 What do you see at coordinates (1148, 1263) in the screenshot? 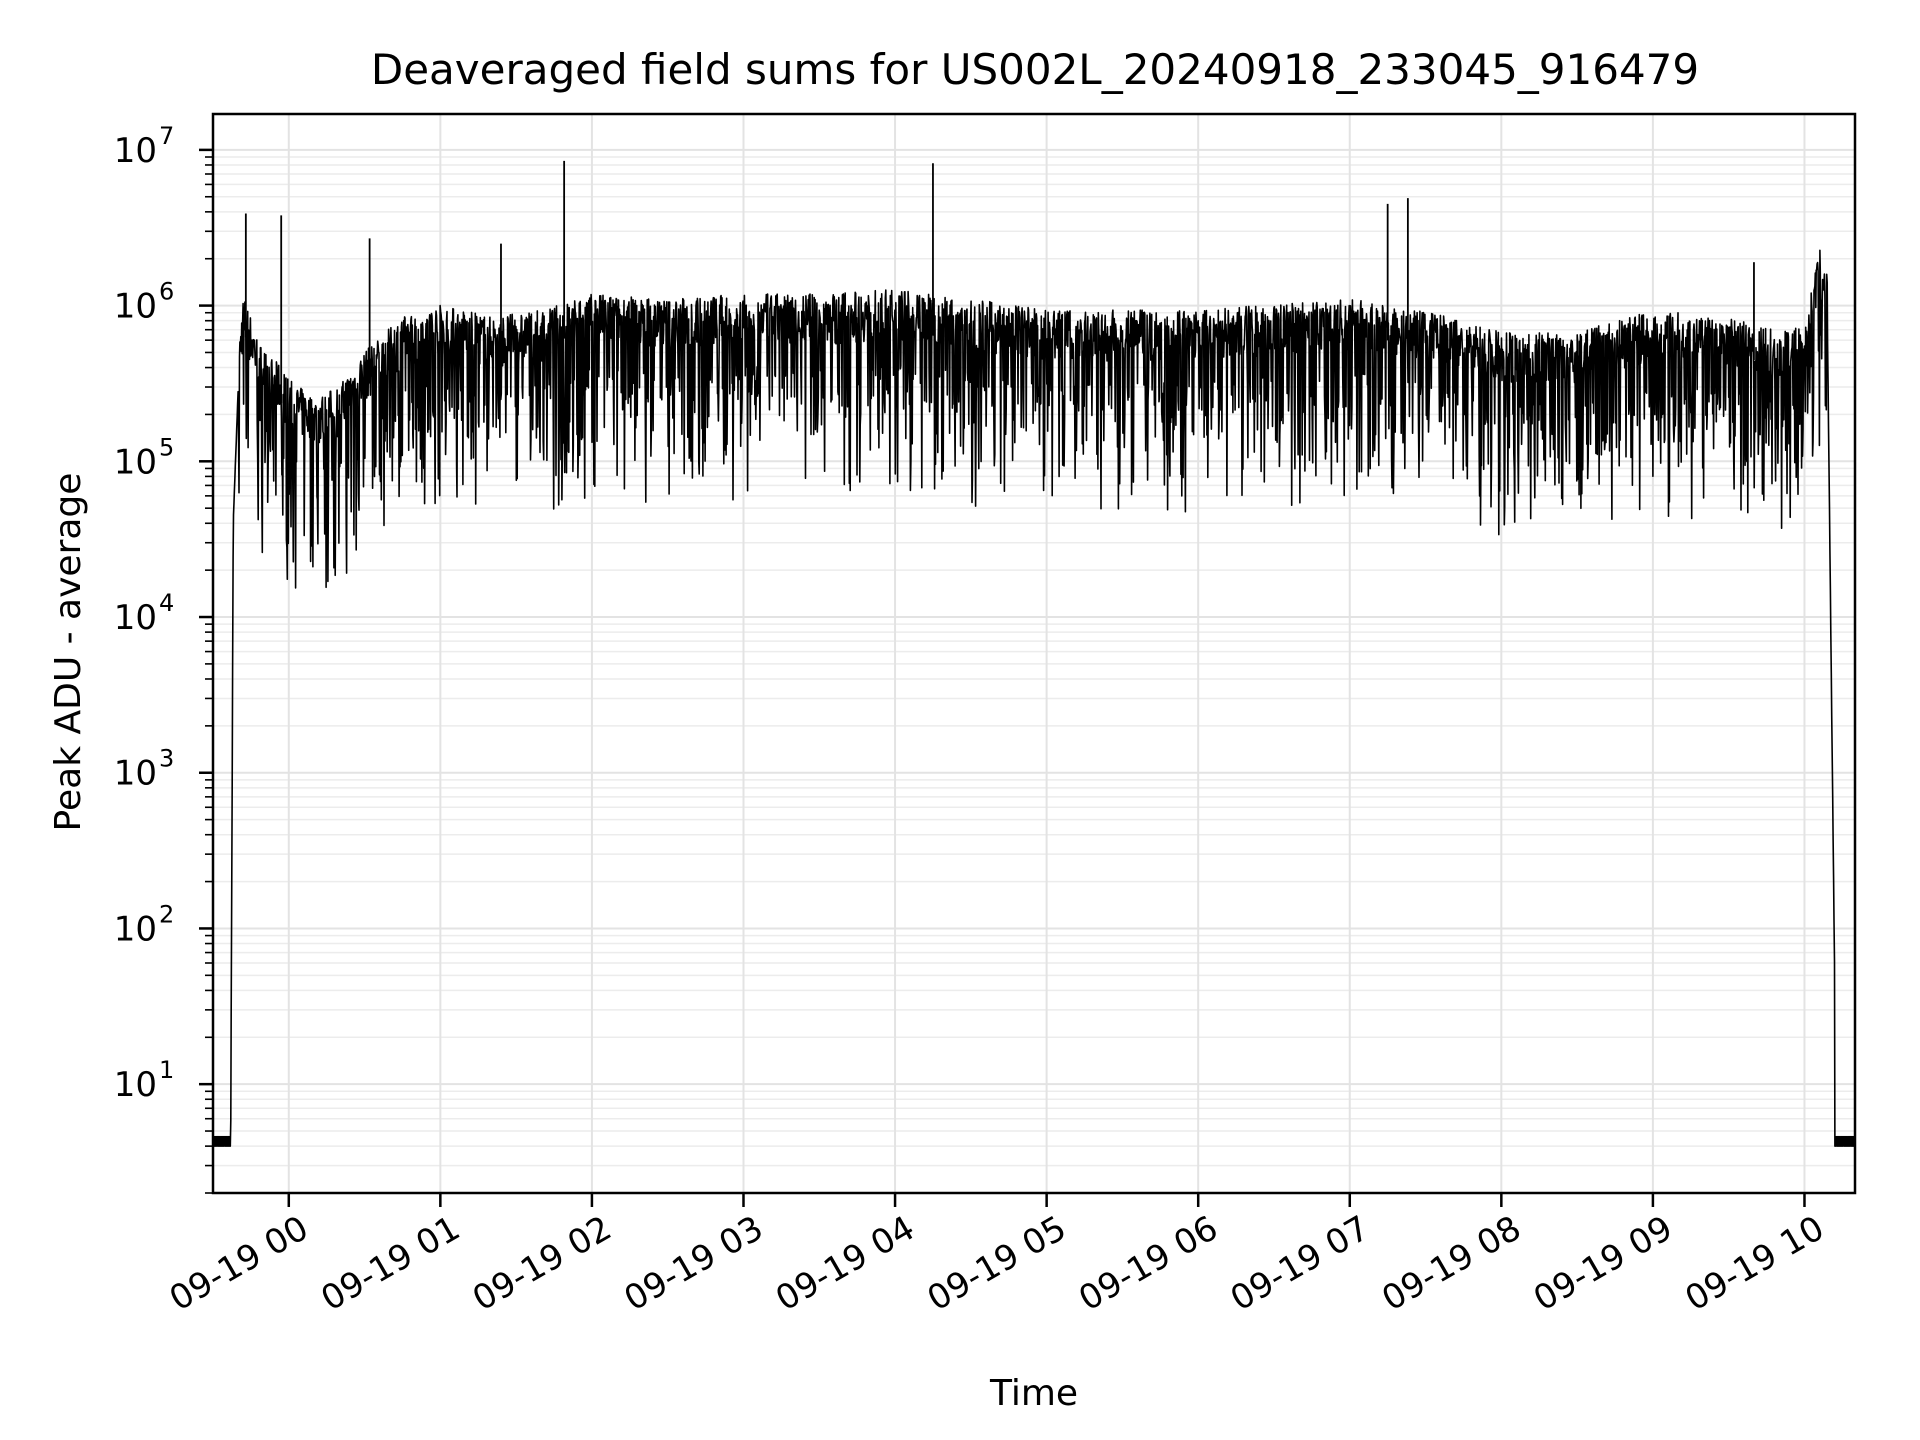
I see `x-tick-label: 09-19 06` at bounding box center [1148, 1263].